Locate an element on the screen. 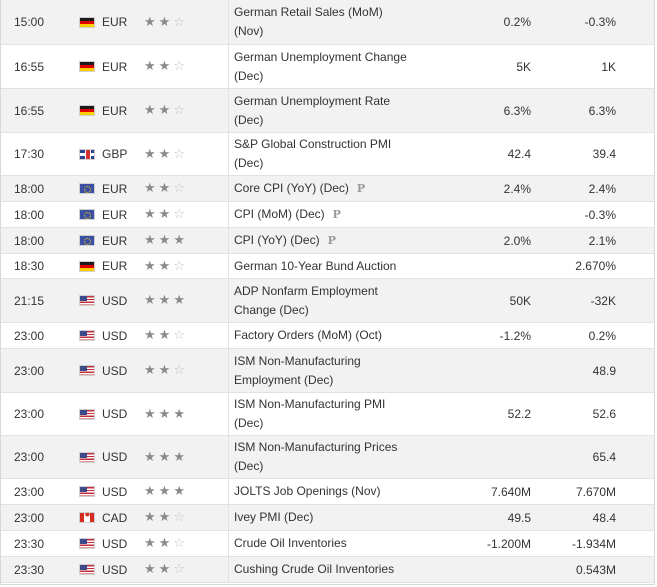 Image resolution: width=657 pixels, height=587 pixels. event-name: ISM Non-Manufacturing PMI (Dec) is located at coordinates (349, 414).